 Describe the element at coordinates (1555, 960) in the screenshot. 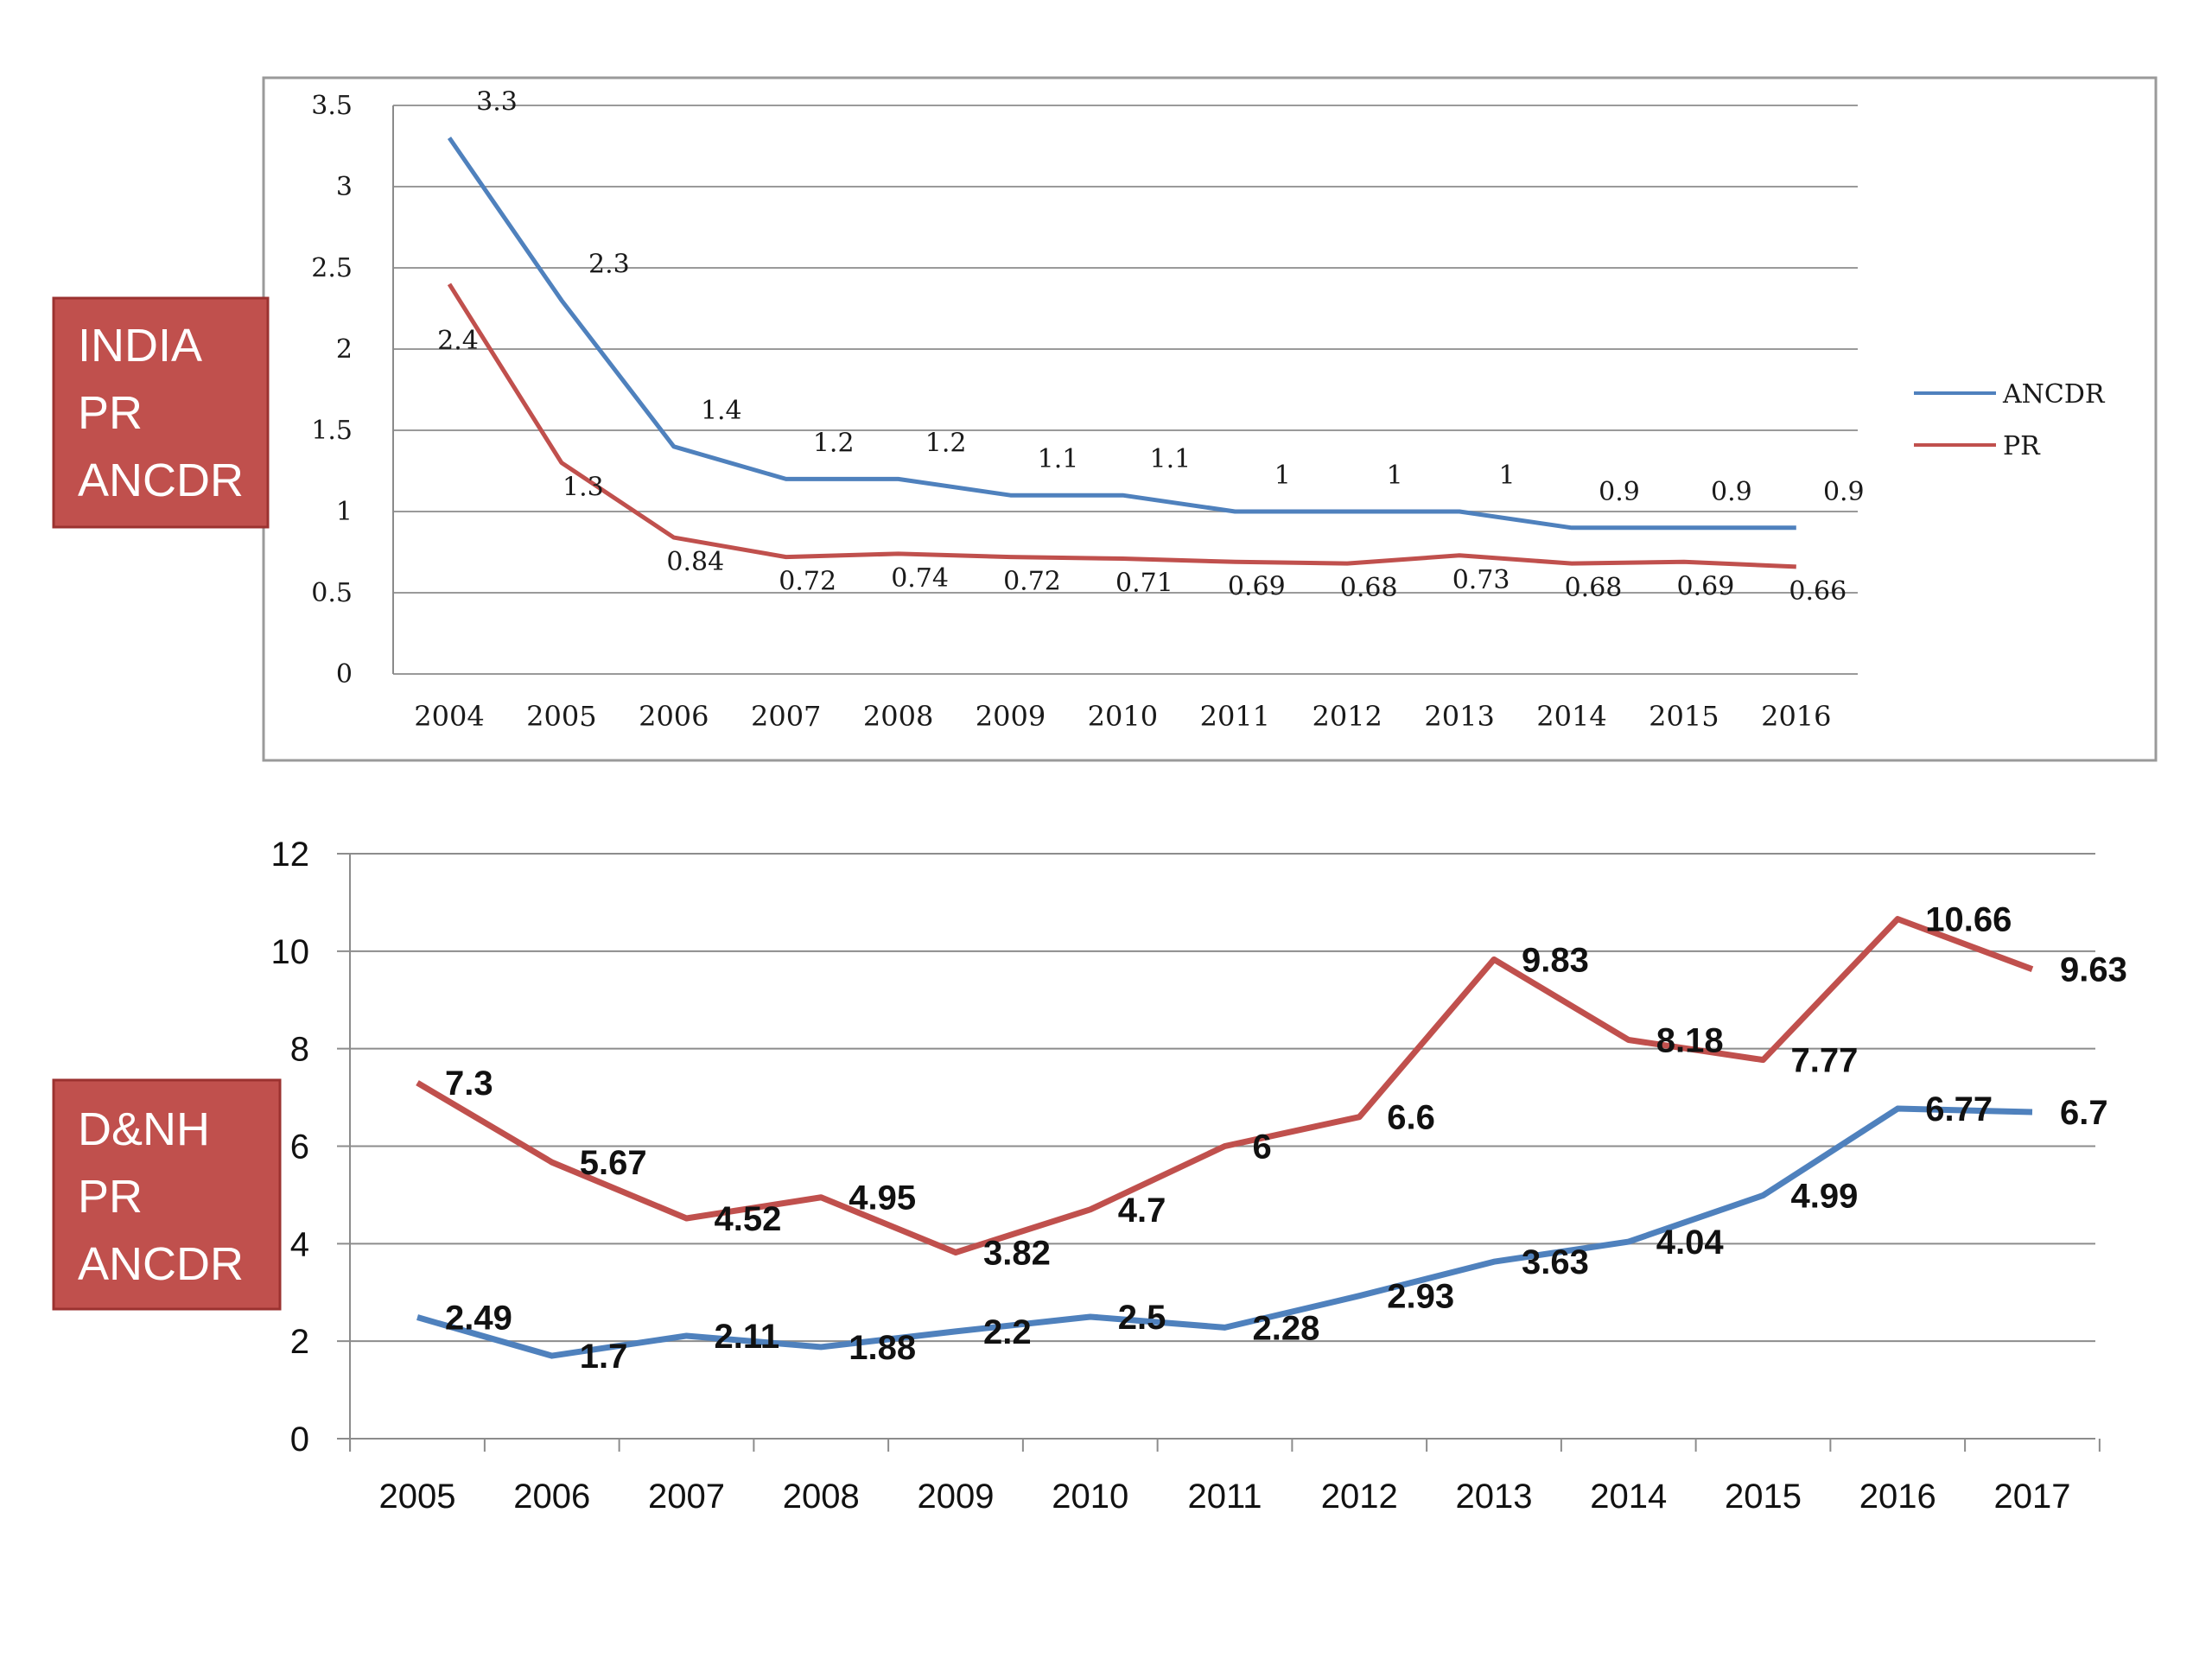

I see `data-label: 9.83` at that location.